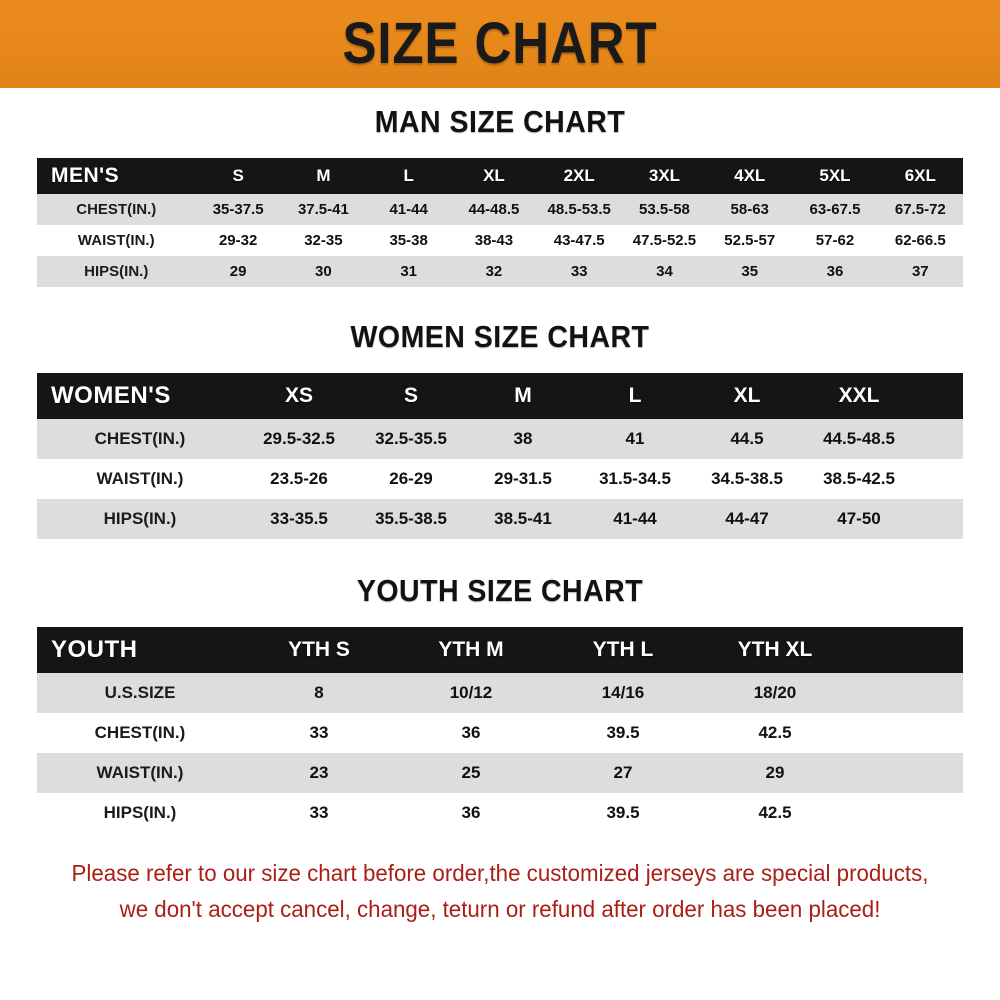 Image resolution: width=1000 pixels, height=1000 pixels. I want to click on men-size-header-2: L, so click(408, 175).